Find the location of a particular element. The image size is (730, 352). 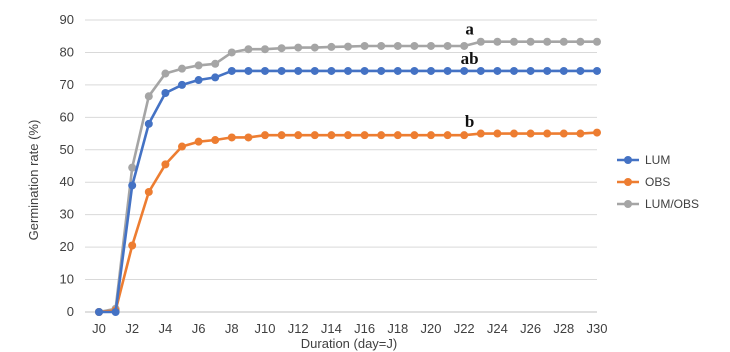

x-tick-label: J16 is located at coordinates (364, 328).